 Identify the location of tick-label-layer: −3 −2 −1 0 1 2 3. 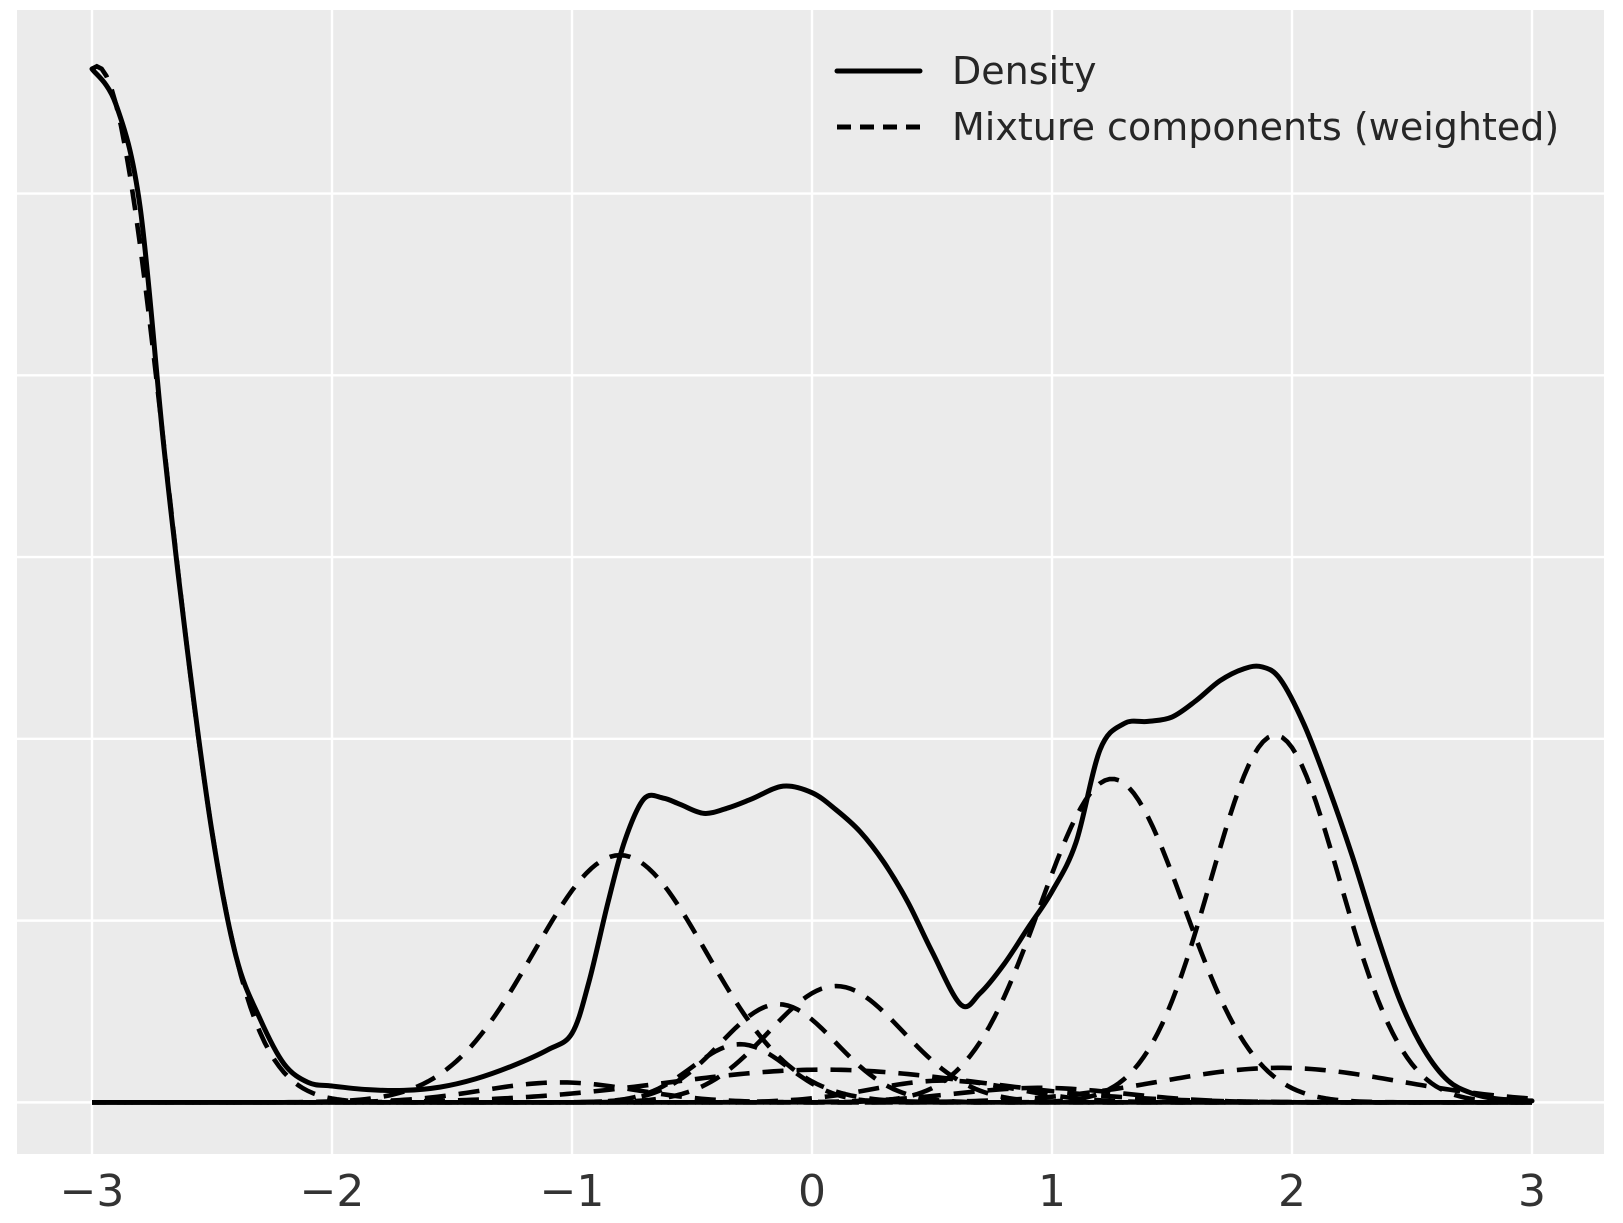
(803, 1191).